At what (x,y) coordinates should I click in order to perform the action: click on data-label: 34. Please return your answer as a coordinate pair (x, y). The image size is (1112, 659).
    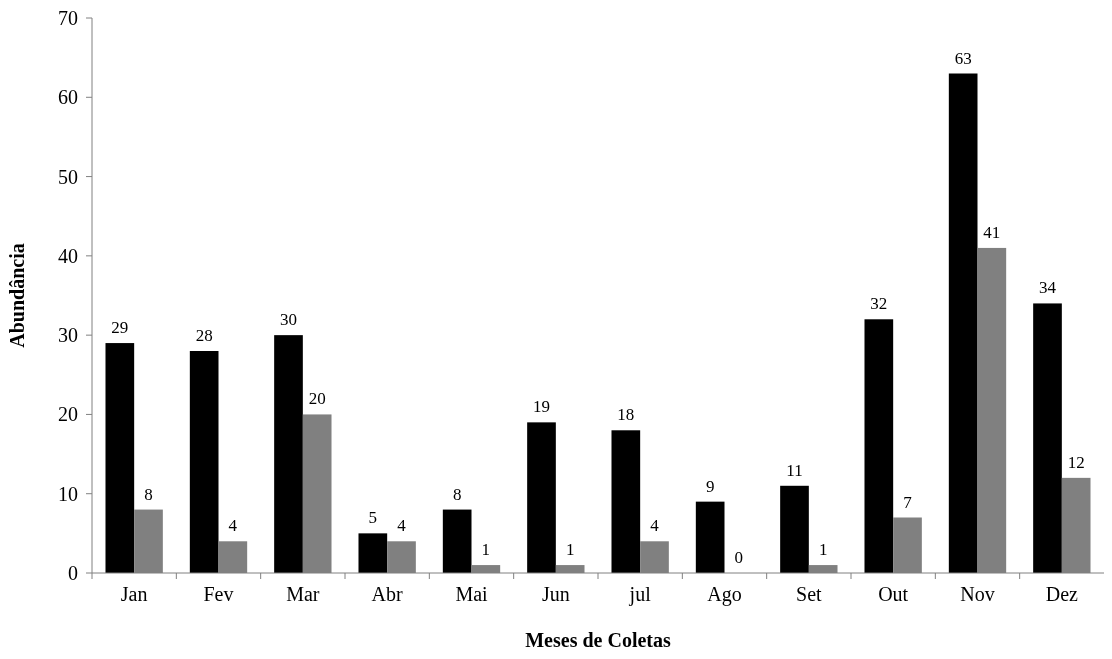
    Looking at the image, I should click on (1048, 288).